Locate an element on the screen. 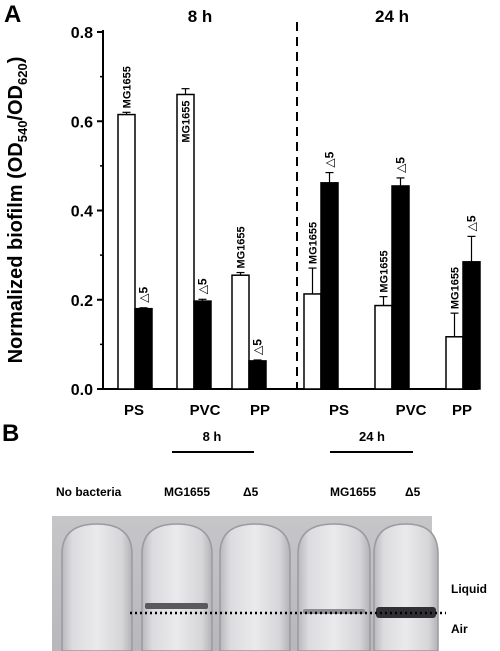 The height and width of the screenshot is (651, 500). time-label-24h: 24 h is located at coordinates (372, 436).